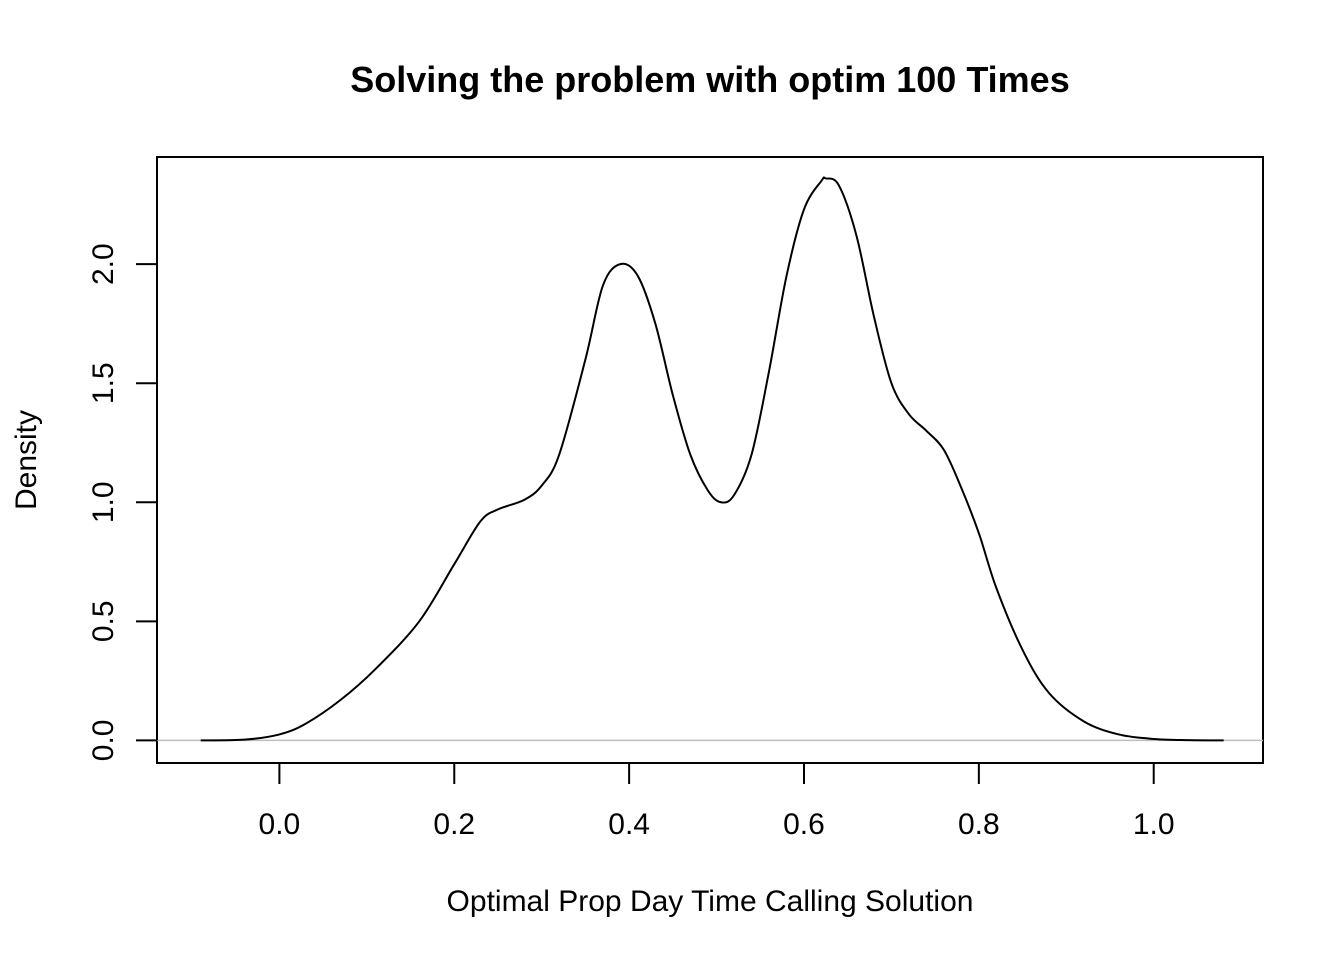 This screenshot has height=960, width=1344. Describe the element at coordinates (804, 824) in the screenshot. I see `x-tick-label: 0.6` at that location.